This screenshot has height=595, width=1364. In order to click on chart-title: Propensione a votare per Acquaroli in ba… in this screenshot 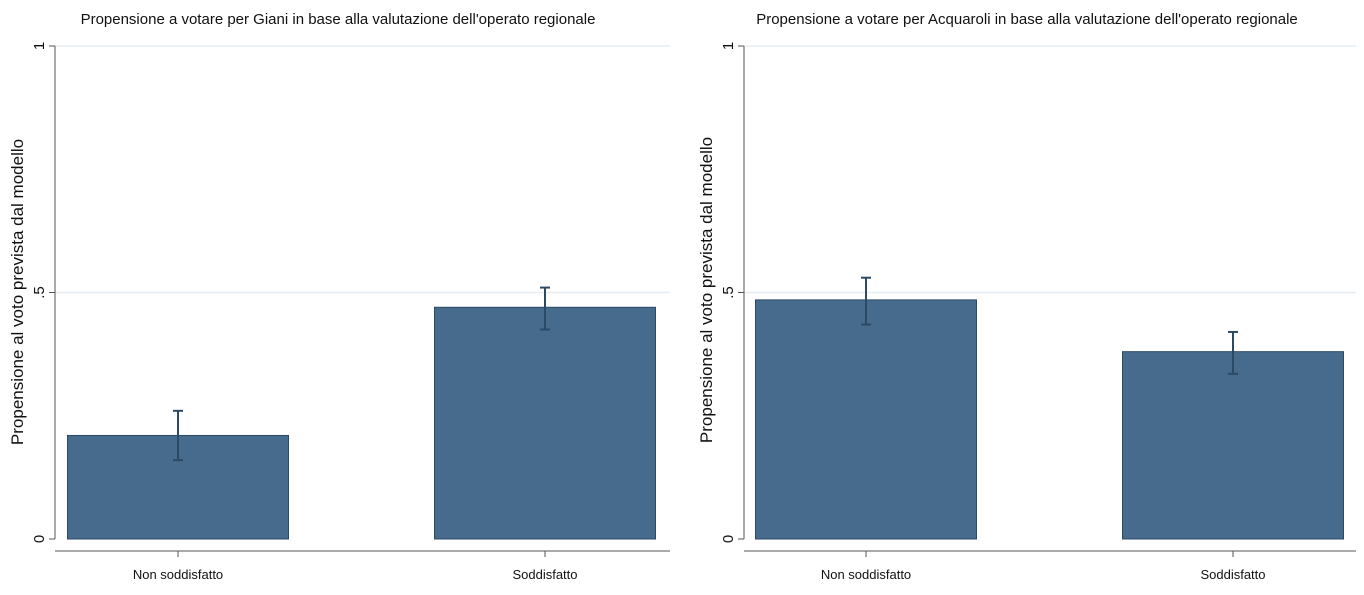, I will do `click(1027, 19)`.